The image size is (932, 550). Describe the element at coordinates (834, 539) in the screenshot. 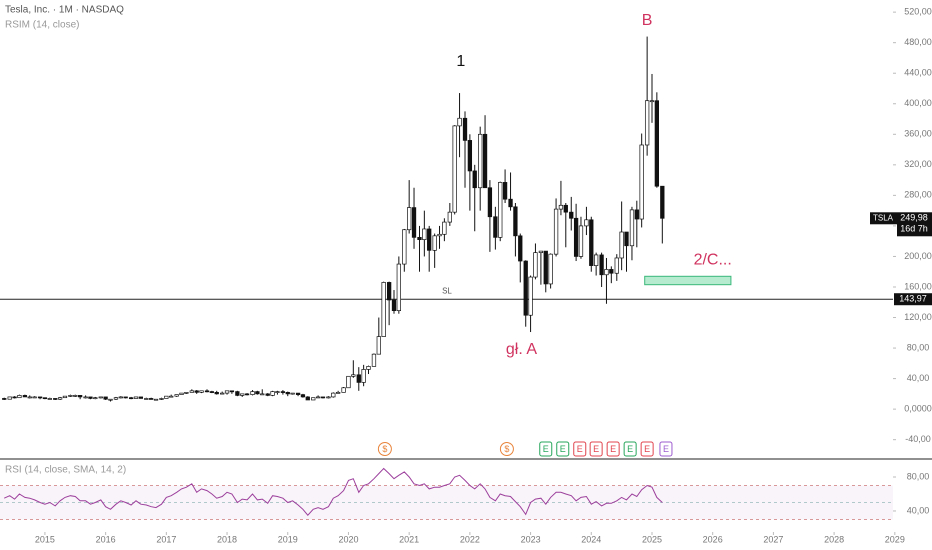

I see `x-tick-label: 2028` at that location.